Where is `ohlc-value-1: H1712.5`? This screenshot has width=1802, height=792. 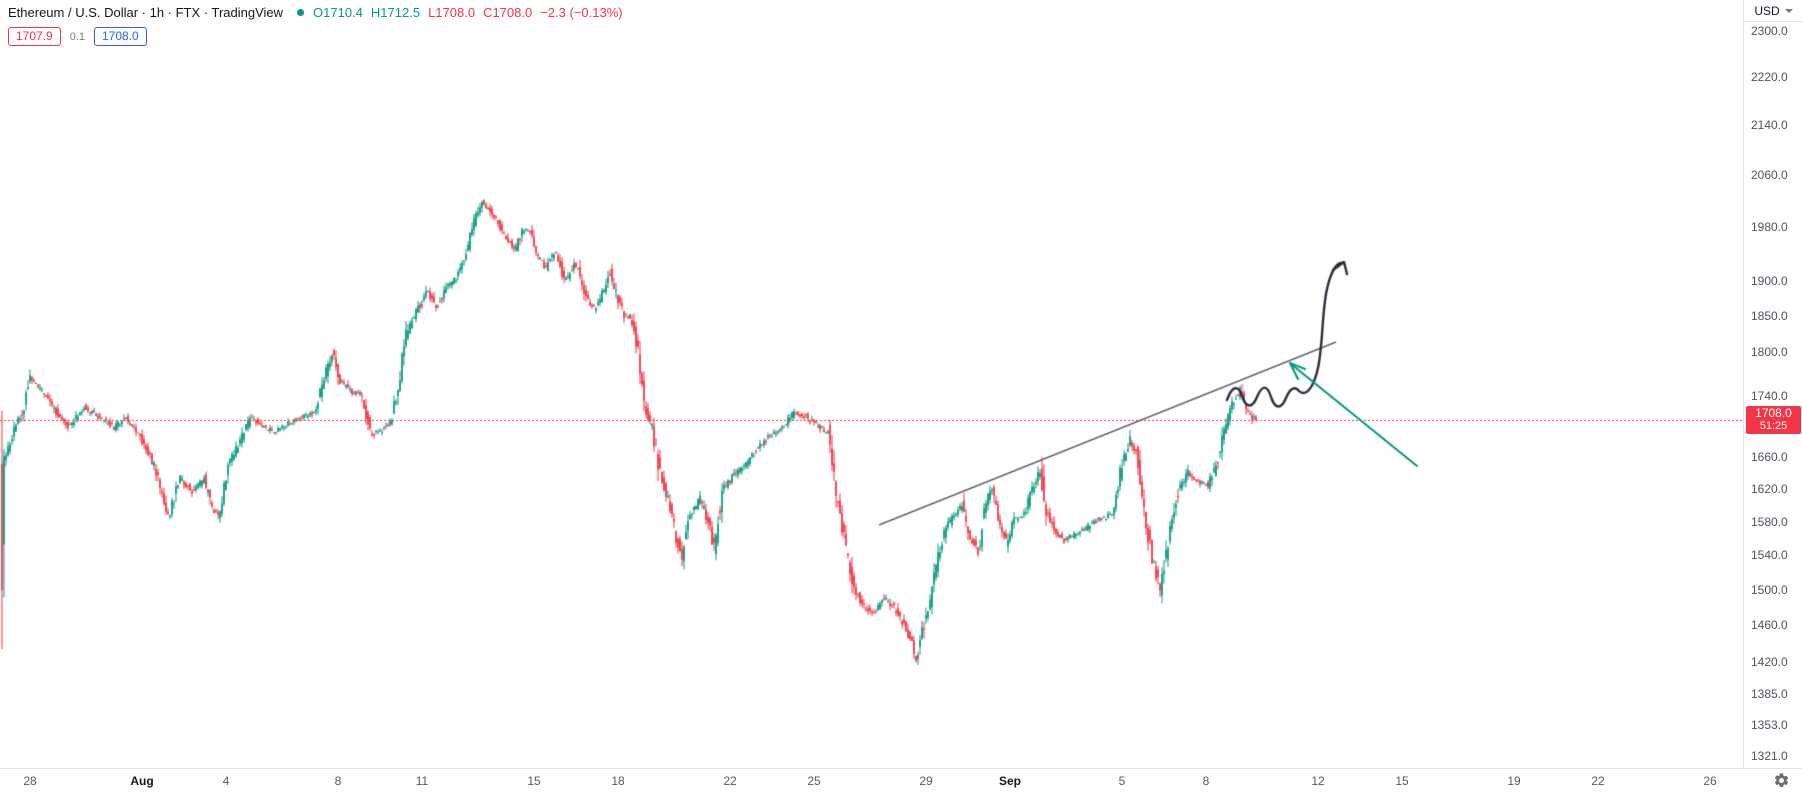
ohlc-value-1: H1712.5 is located at coordinates (395, 12).